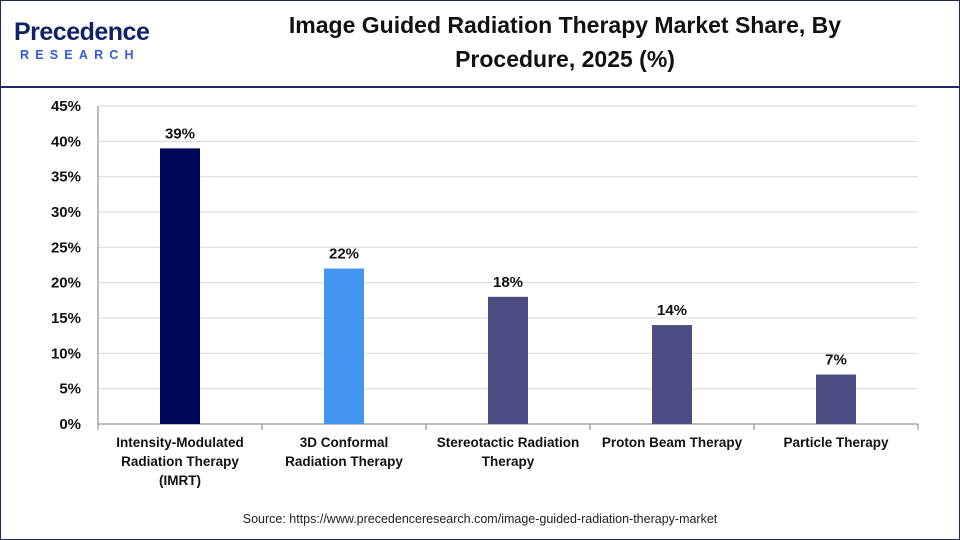 The height and width of the screenshot is (540, 960). Describe the element at coordinates (66, 318) in the screenshot. I see `y-tick-label: 15%` at that location.